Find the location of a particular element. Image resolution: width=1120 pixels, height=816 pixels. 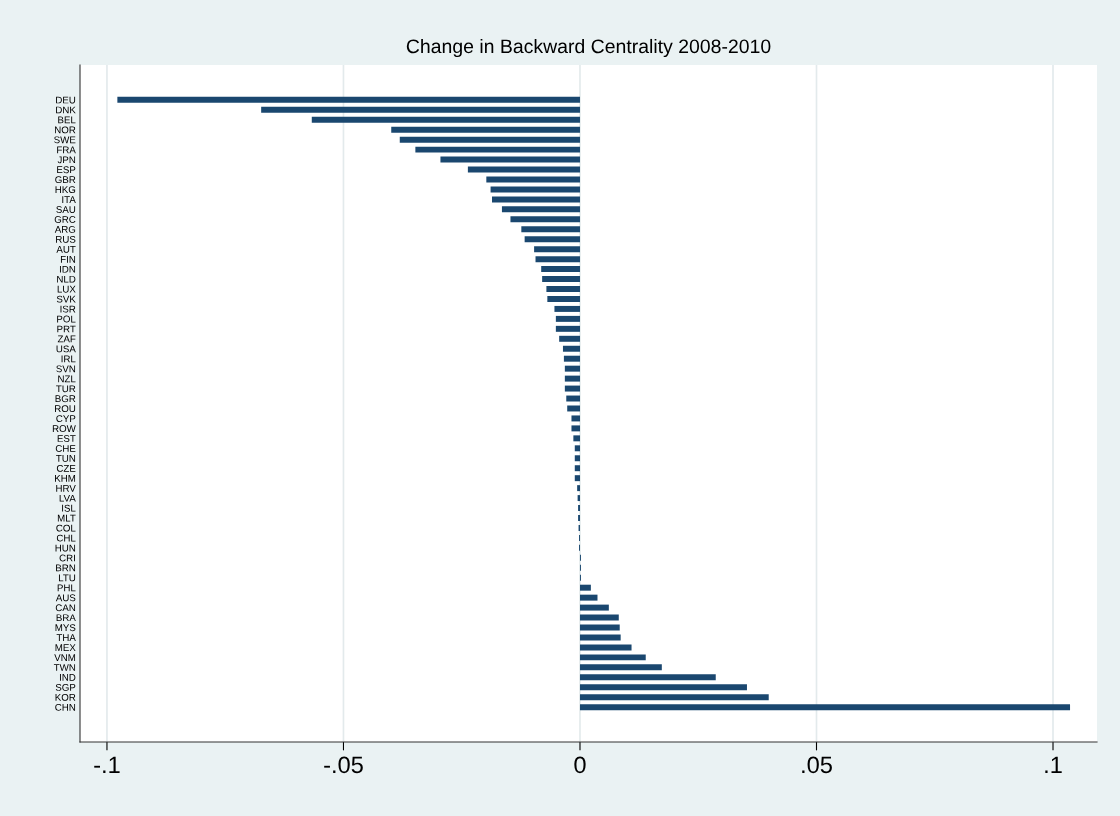

y-tick-label: TUN is located at coordinates (66, 458).